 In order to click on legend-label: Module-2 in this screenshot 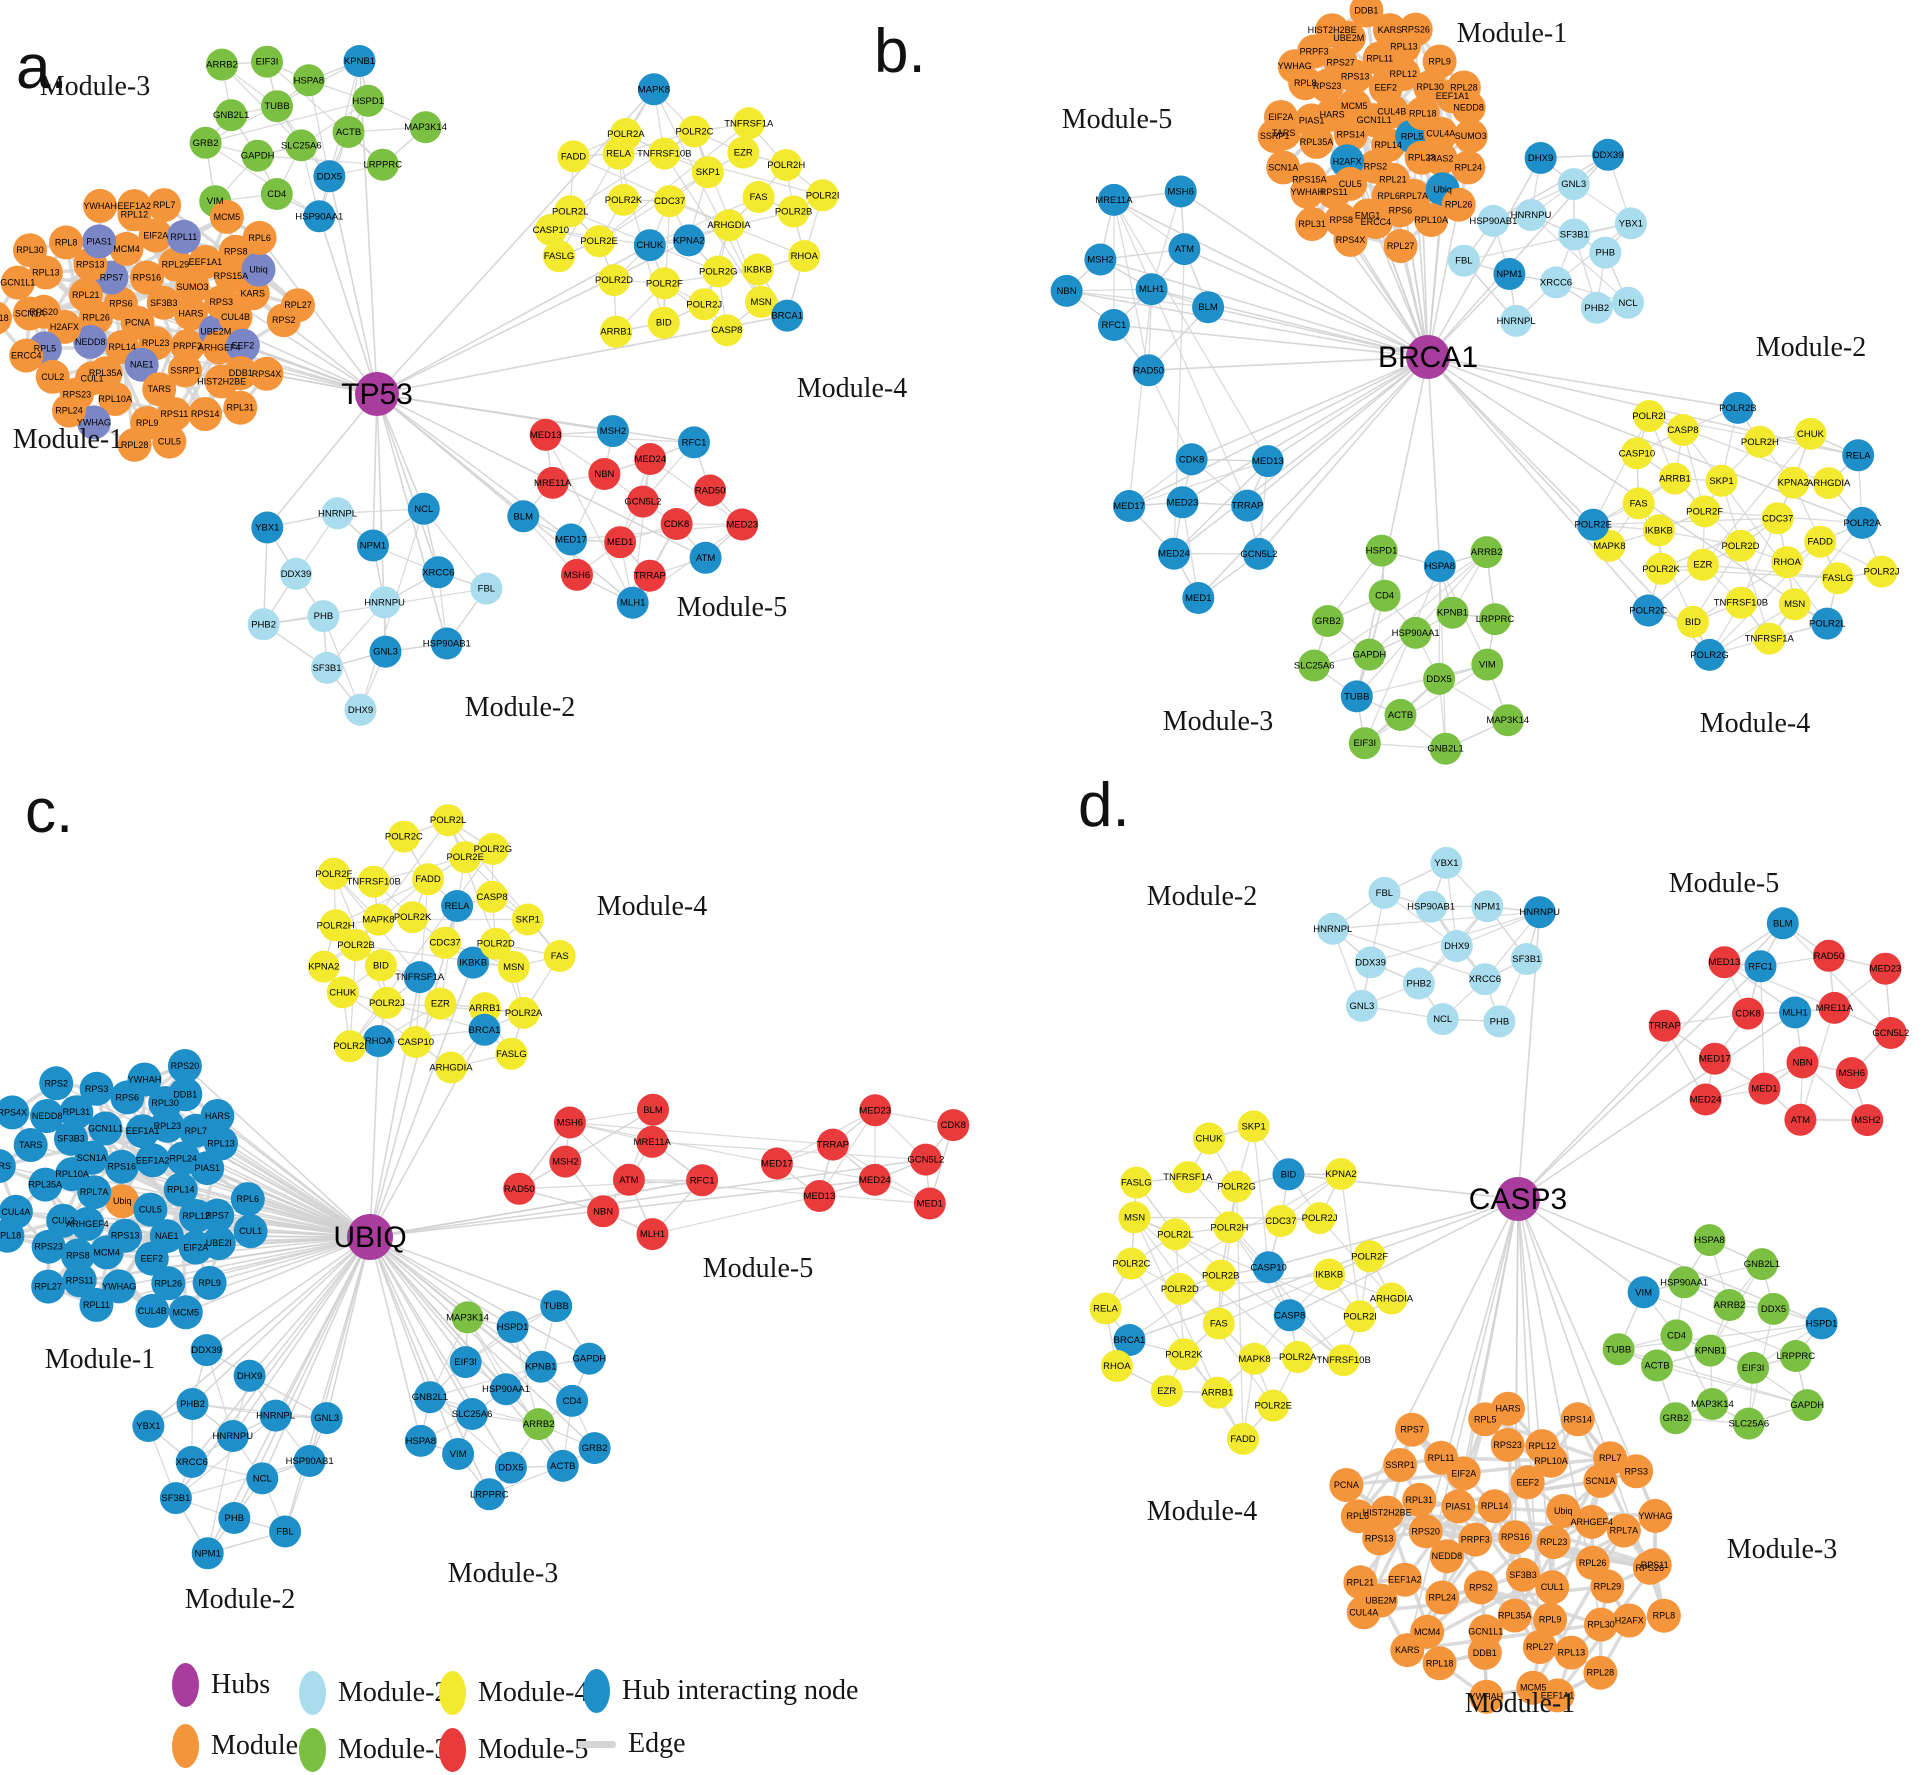, I will do `click(393, 1692)`.